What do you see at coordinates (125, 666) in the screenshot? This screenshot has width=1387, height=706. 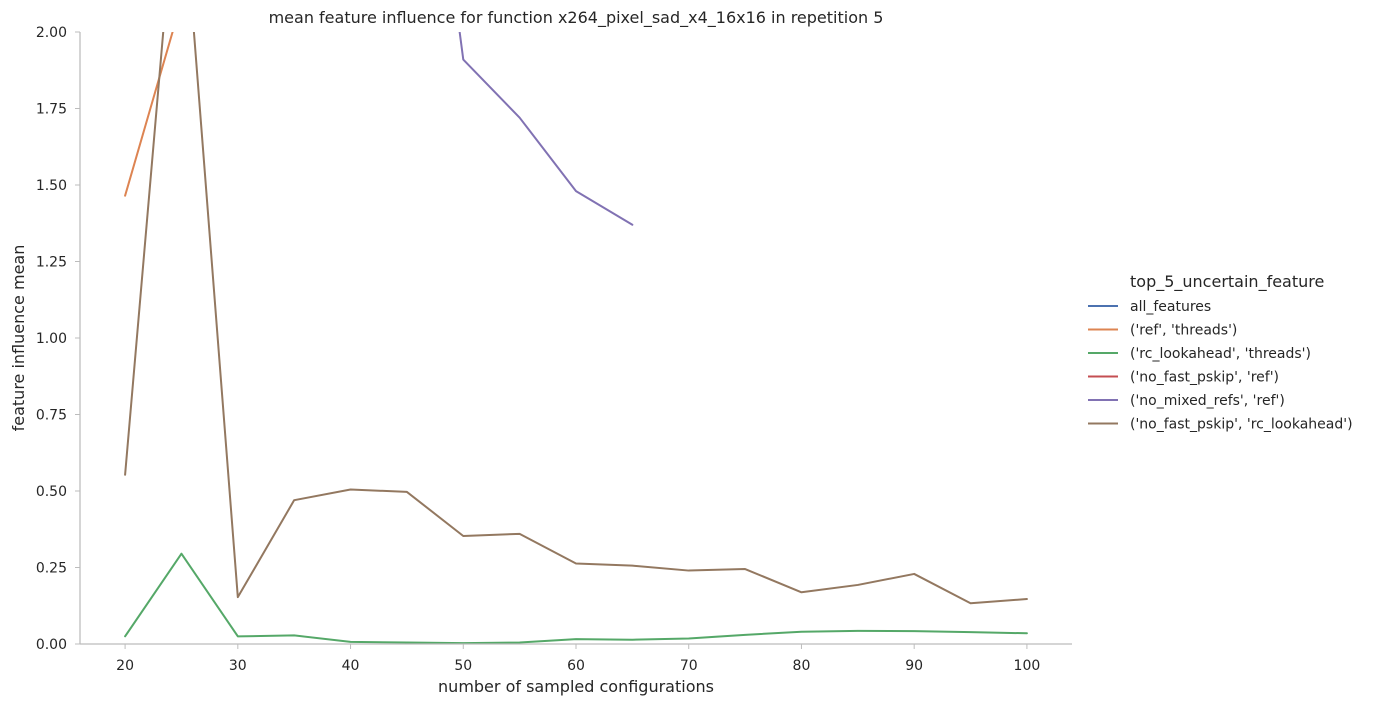 I see `x-tick-label: 20` at bounding box center [125, 666].